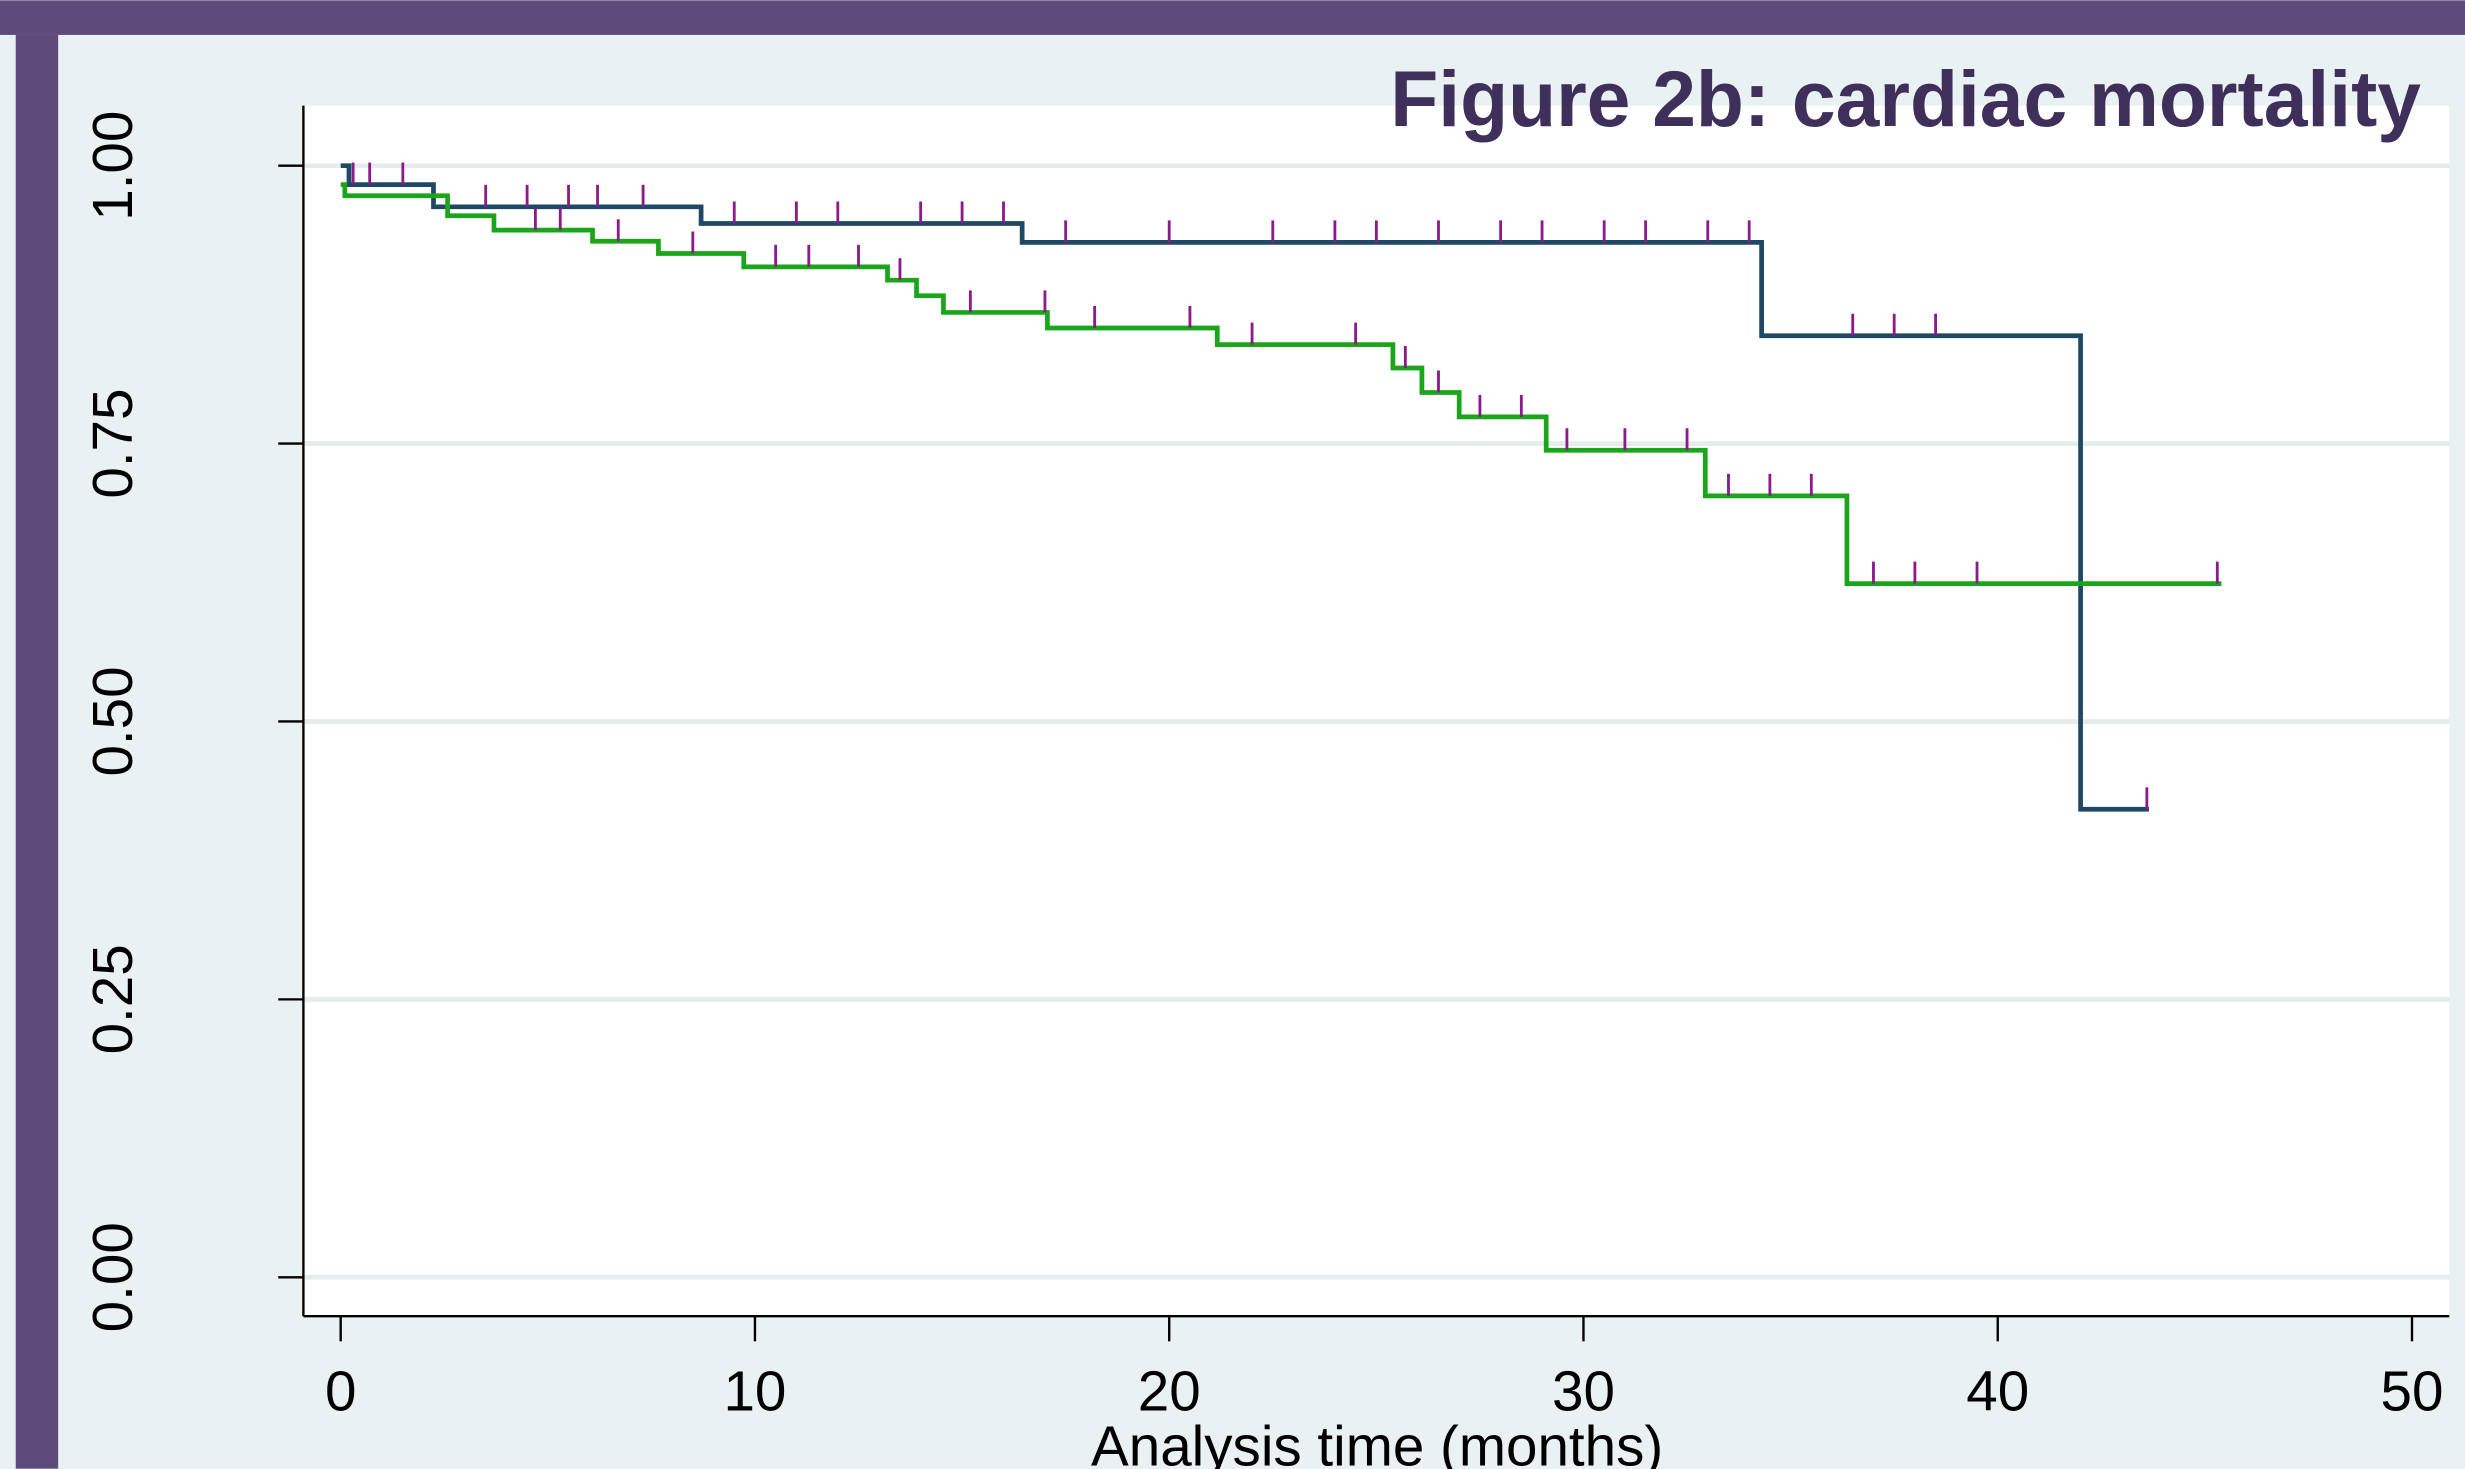 The image size is (2465, 1469). Describe the element at coordinates (112, 166) in the screenshot. I see `y-tick-label: 1.00` at that location.